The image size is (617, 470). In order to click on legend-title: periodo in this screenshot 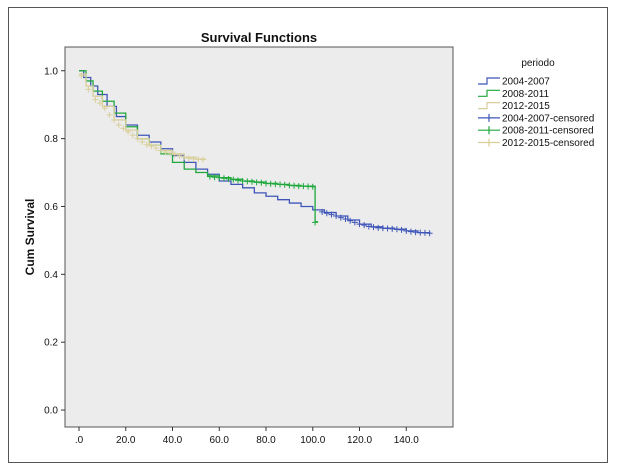, I will do `click(538, 63)`.